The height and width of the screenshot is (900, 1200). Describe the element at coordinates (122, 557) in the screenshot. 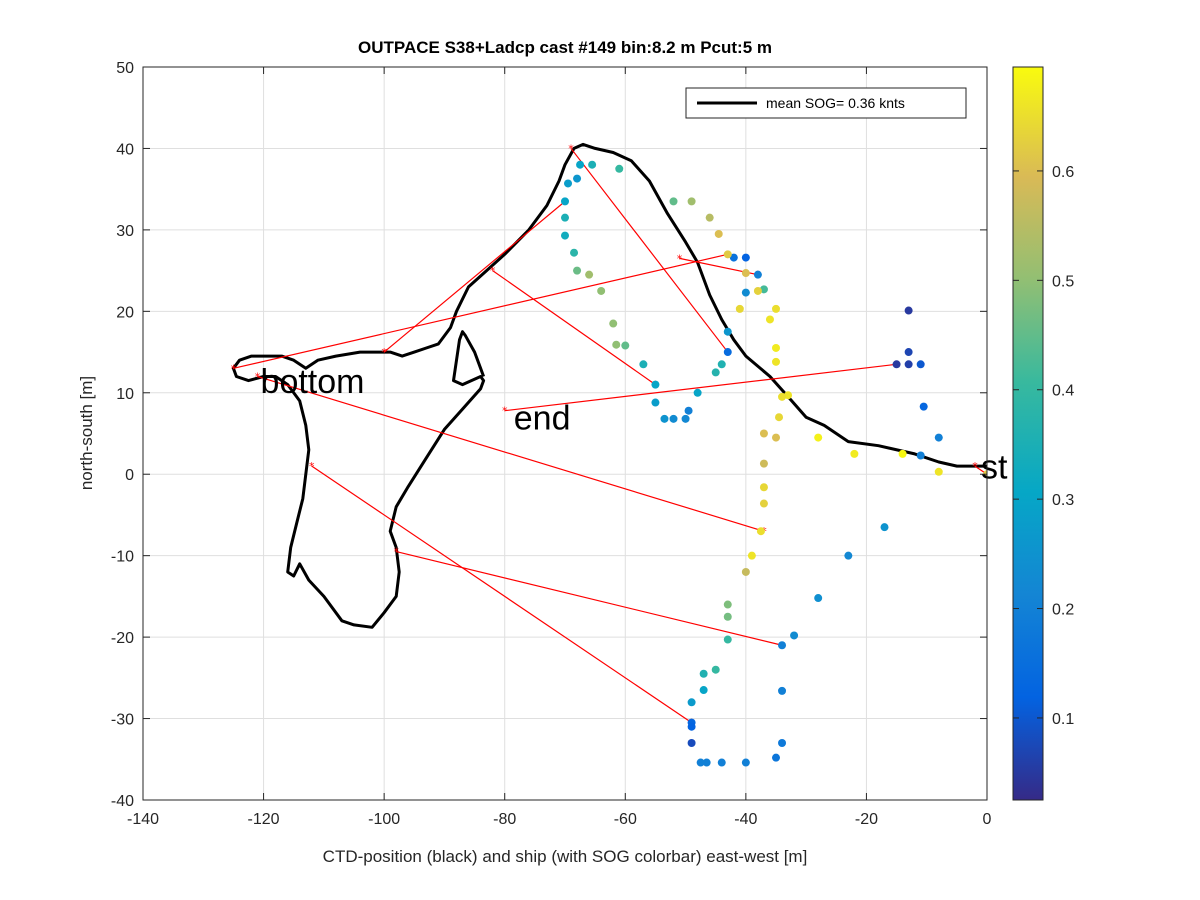

I see `y-tick-label: -10` at that location.